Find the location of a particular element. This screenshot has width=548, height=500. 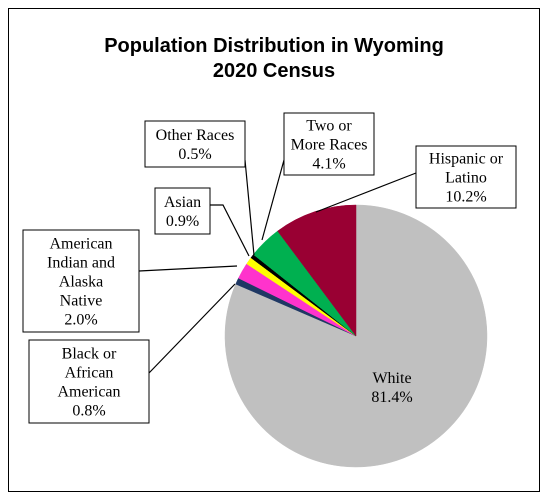

data-label-text: Black or is located at coordinates (89, 354).